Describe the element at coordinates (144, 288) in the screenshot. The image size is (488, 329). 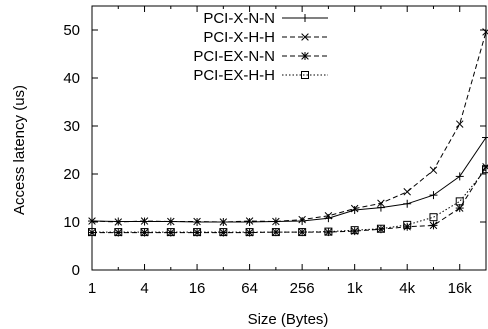
I see `x-tick-label: 4` at that location.